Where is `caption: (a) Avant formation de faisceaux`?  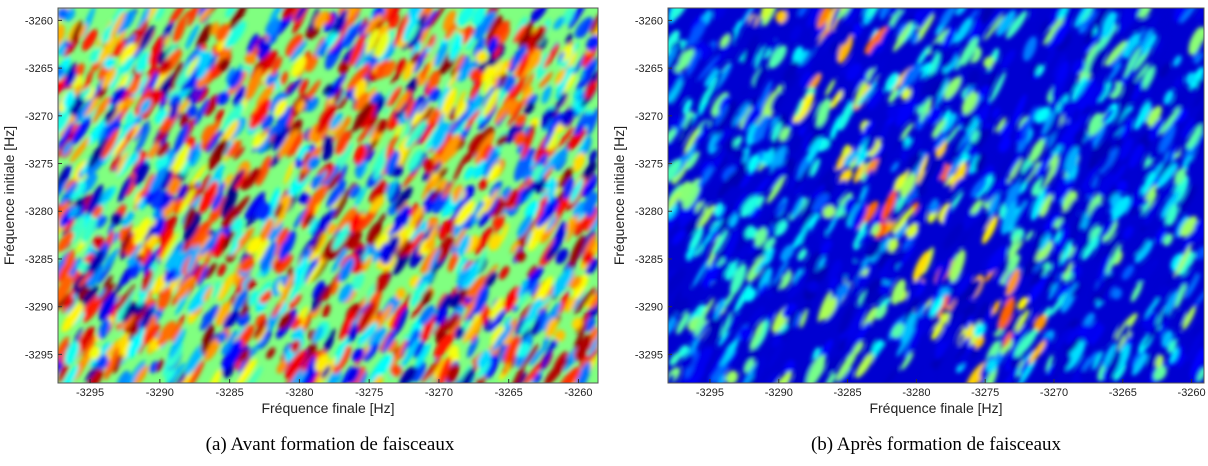 caption: (a) Avant formation de faisceaux is located at coordinates (330, 444).